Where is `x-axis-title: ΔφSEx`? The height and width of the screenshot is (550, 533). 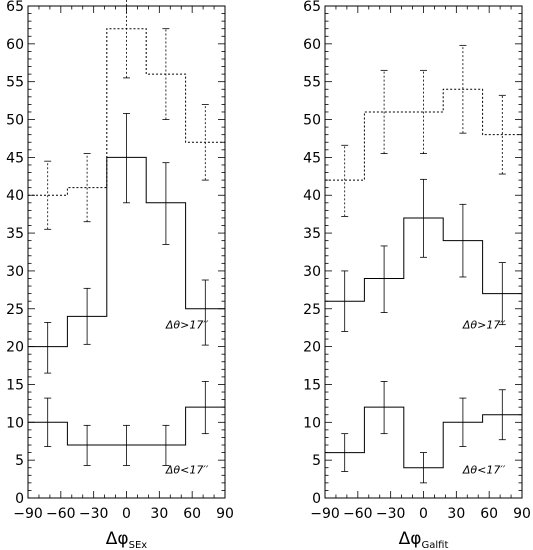
x-axis-title: ΔφSEx is located at coordinates (127, 539).